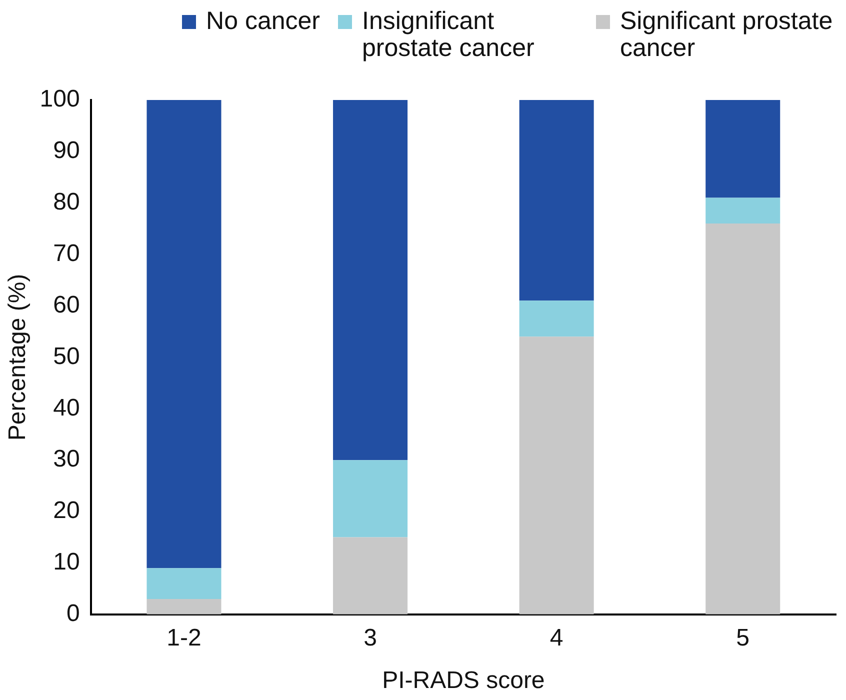 This screenshot has width=846, height=700. I want to click on y-axis-title: Percentage (%), so click(18, 357).